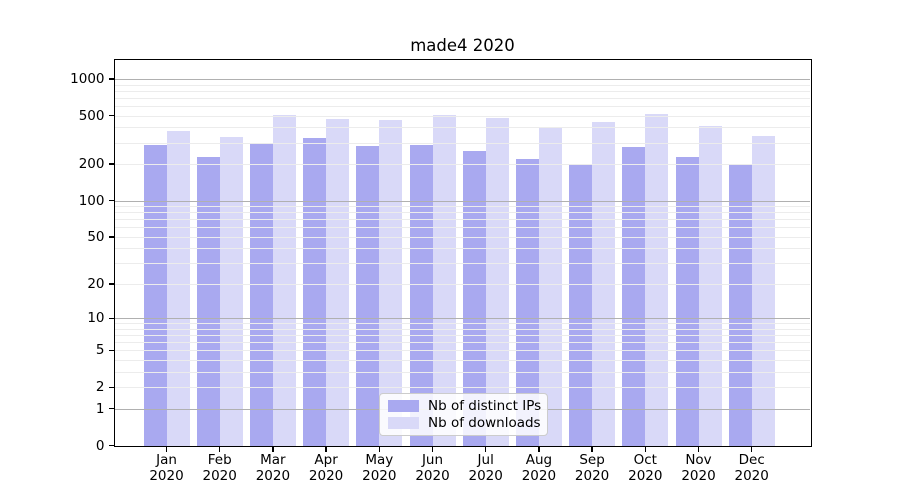 The width and height of the screenshot is (900, 500). I want to click on y-tick-label: 5, so click(100, 350).